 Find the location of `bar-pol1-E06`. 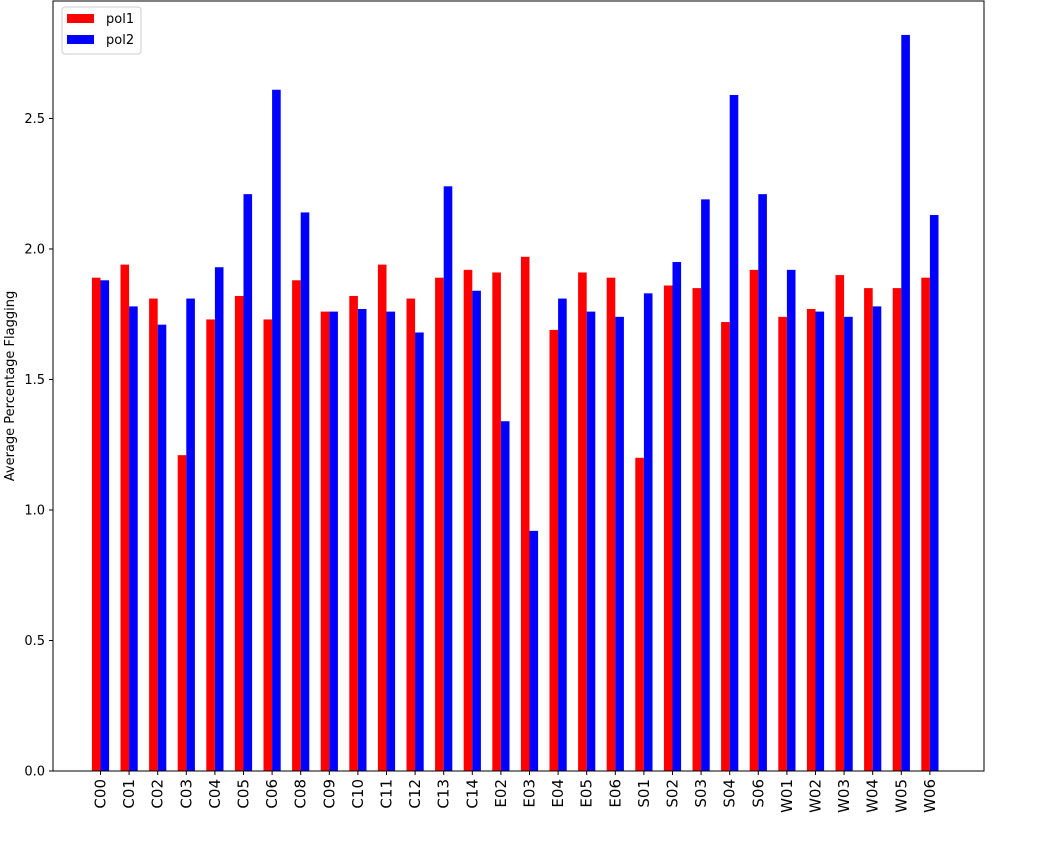

bar-pol1-E06 is located at coordinates (611, 524).